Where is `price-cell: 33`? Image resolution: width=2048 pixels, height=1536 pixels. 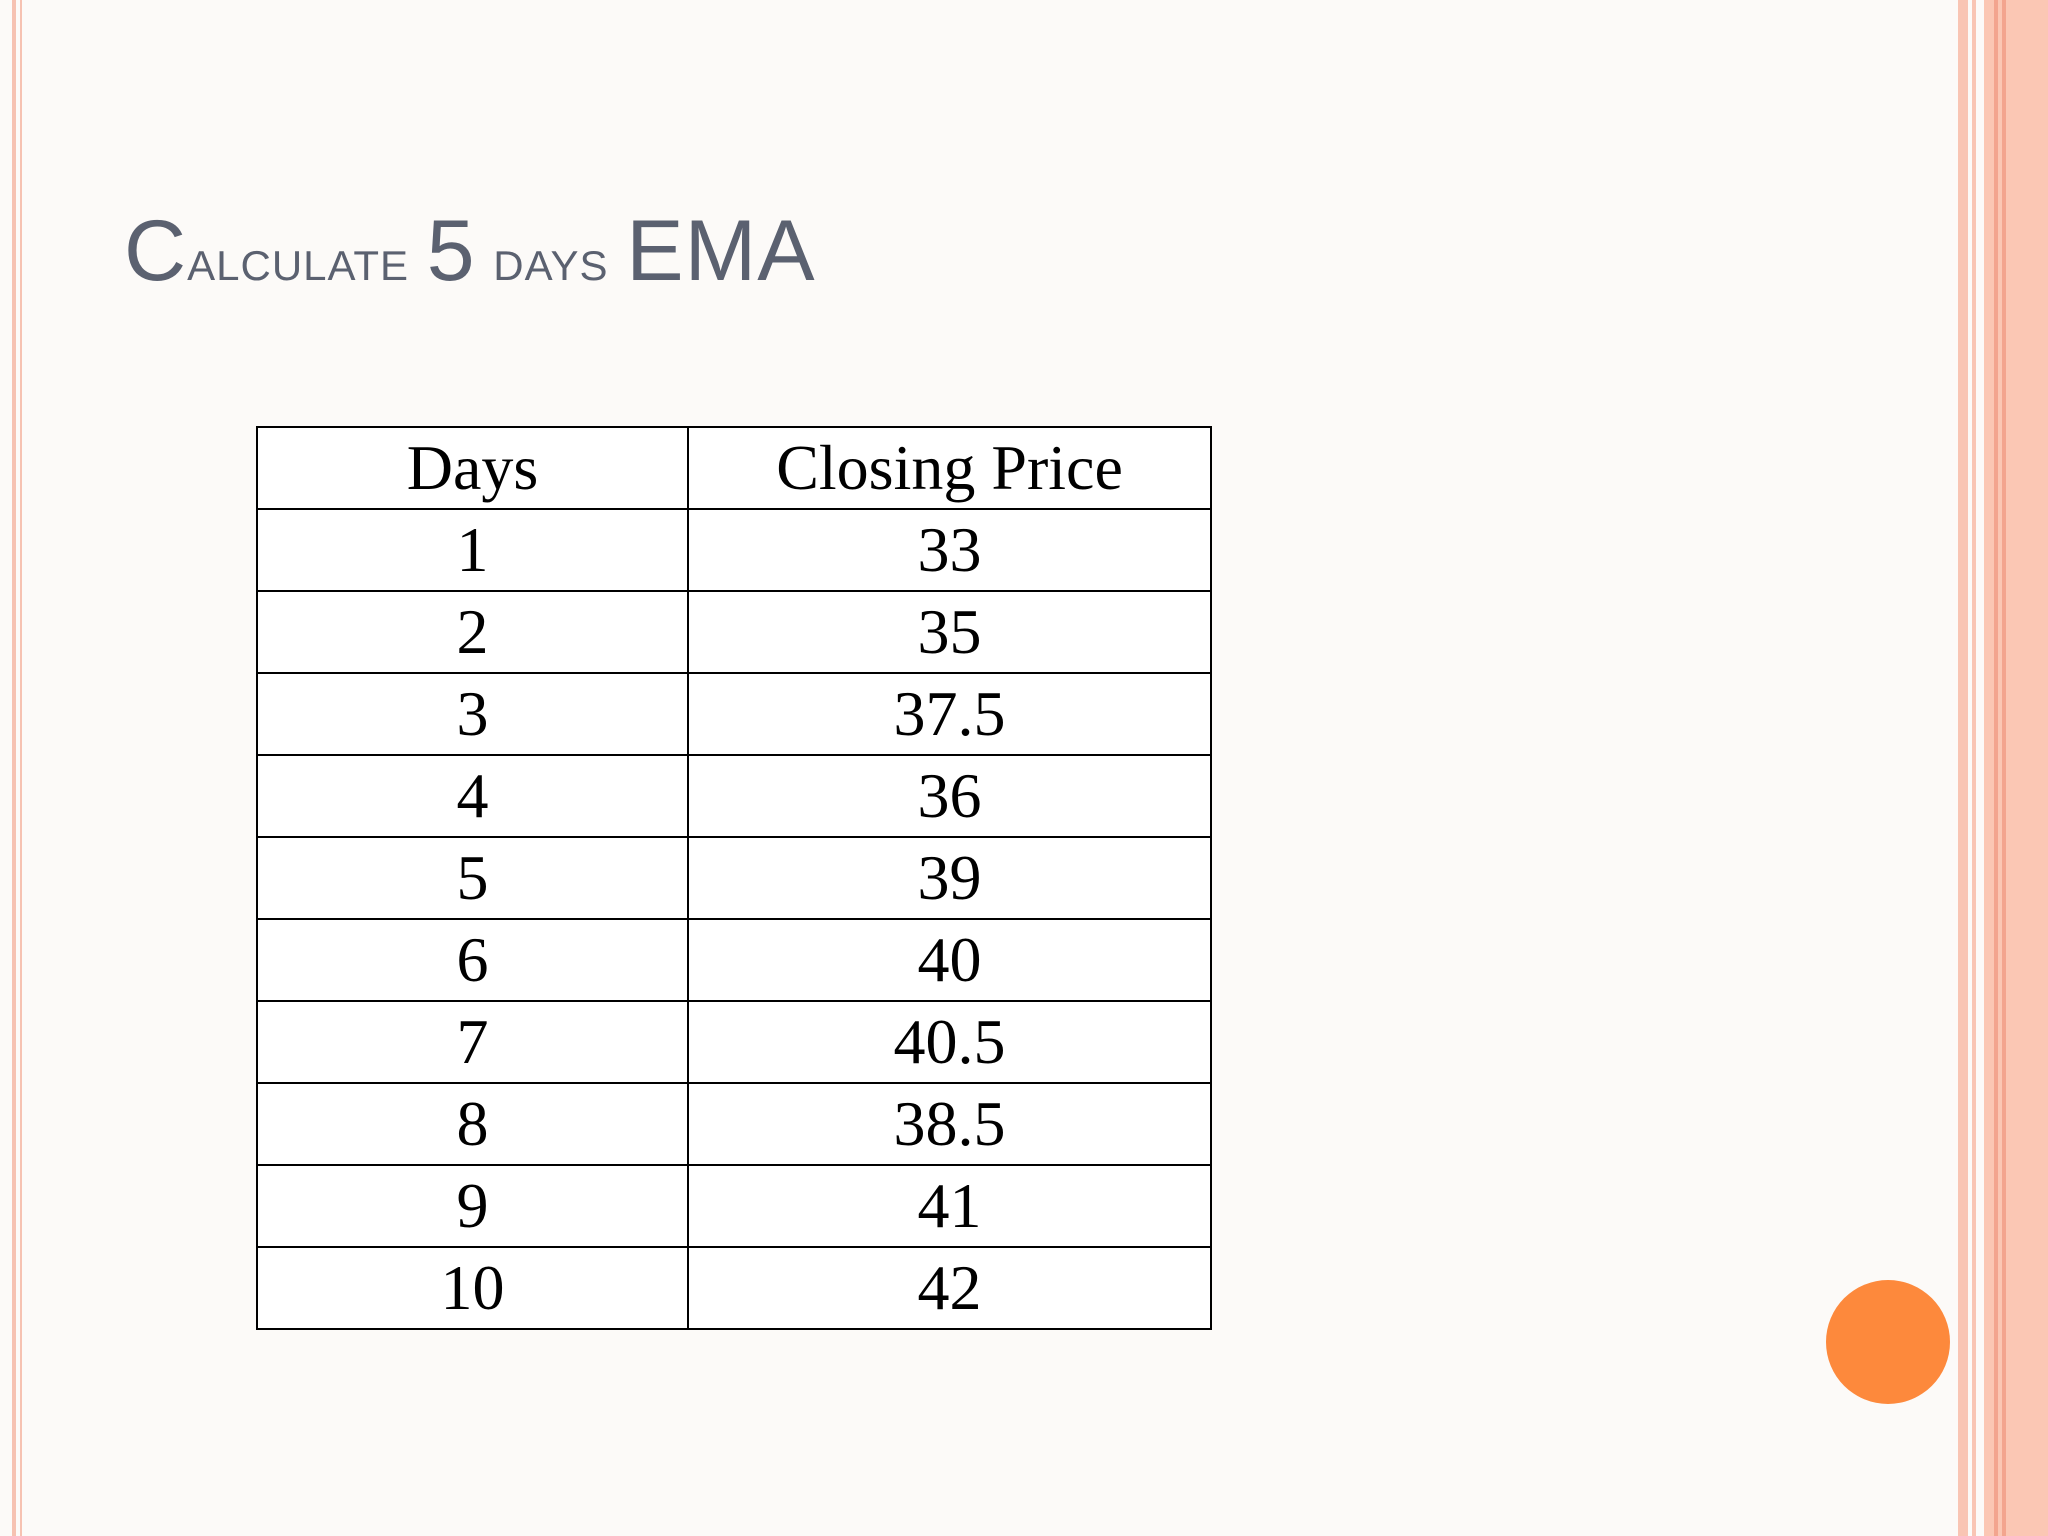 price-cell: 33 is located at coordinates (949, 550).